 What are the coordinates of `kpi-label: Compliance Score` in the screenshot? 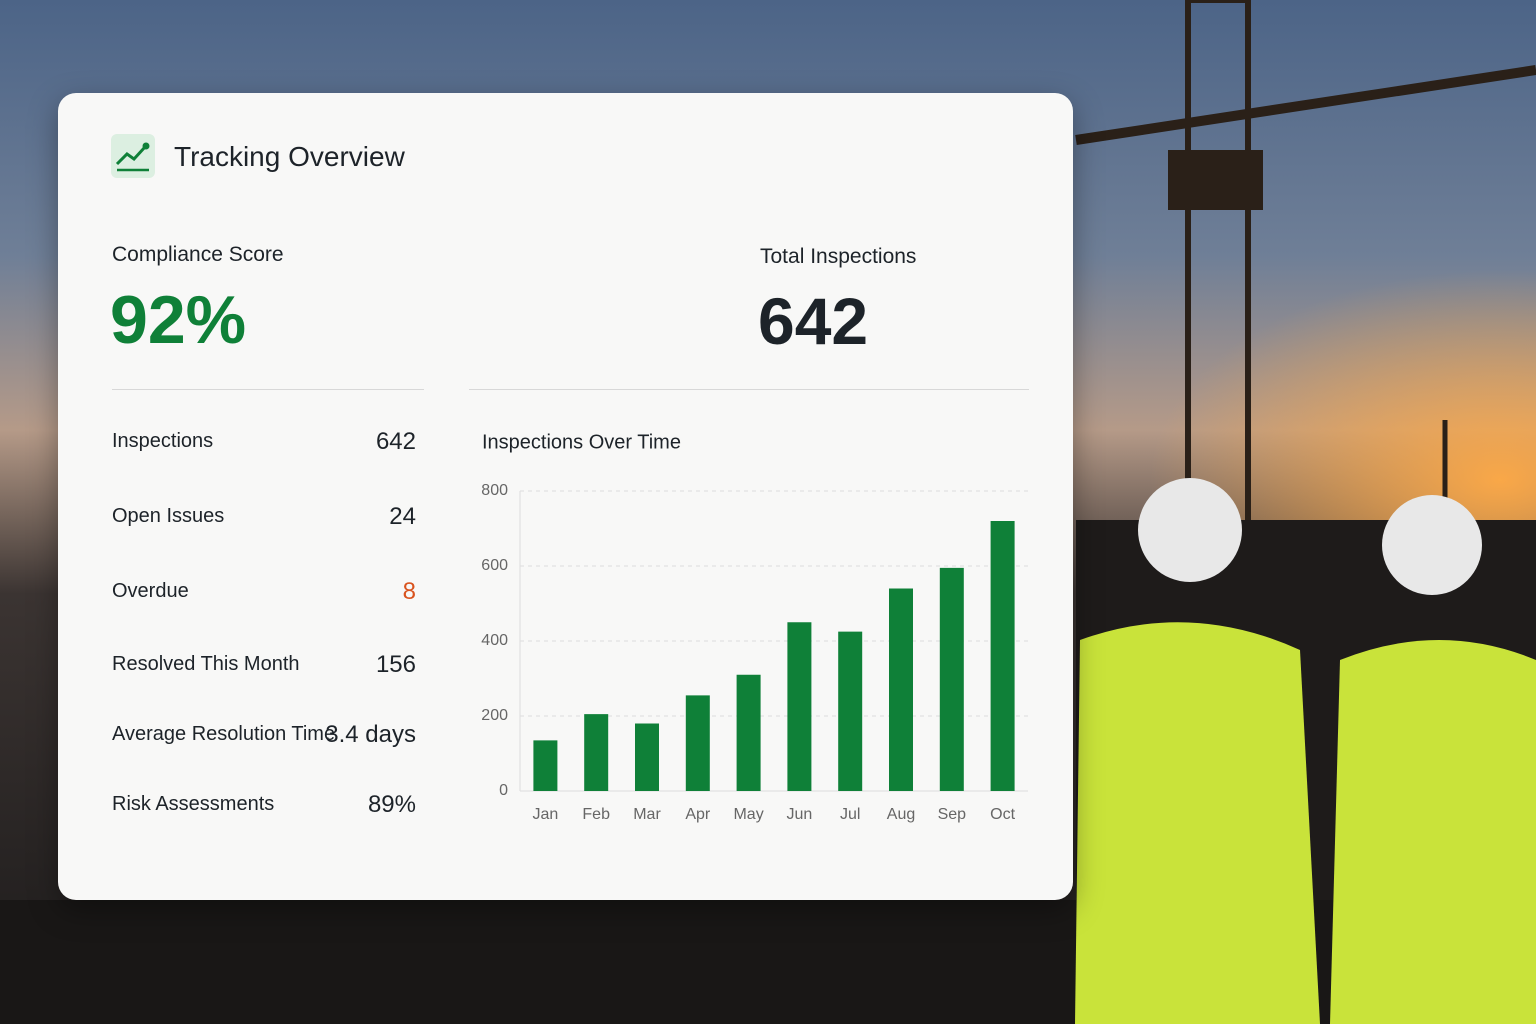 It's located at (198, 254).